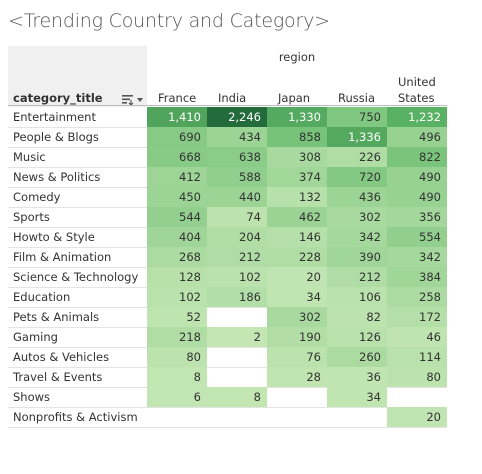 The width and height of the screenshot is (482, 474). Describe the element at coordinates (237, 157) in the screenshot. I see `heatmap-cell: 638` at that location.